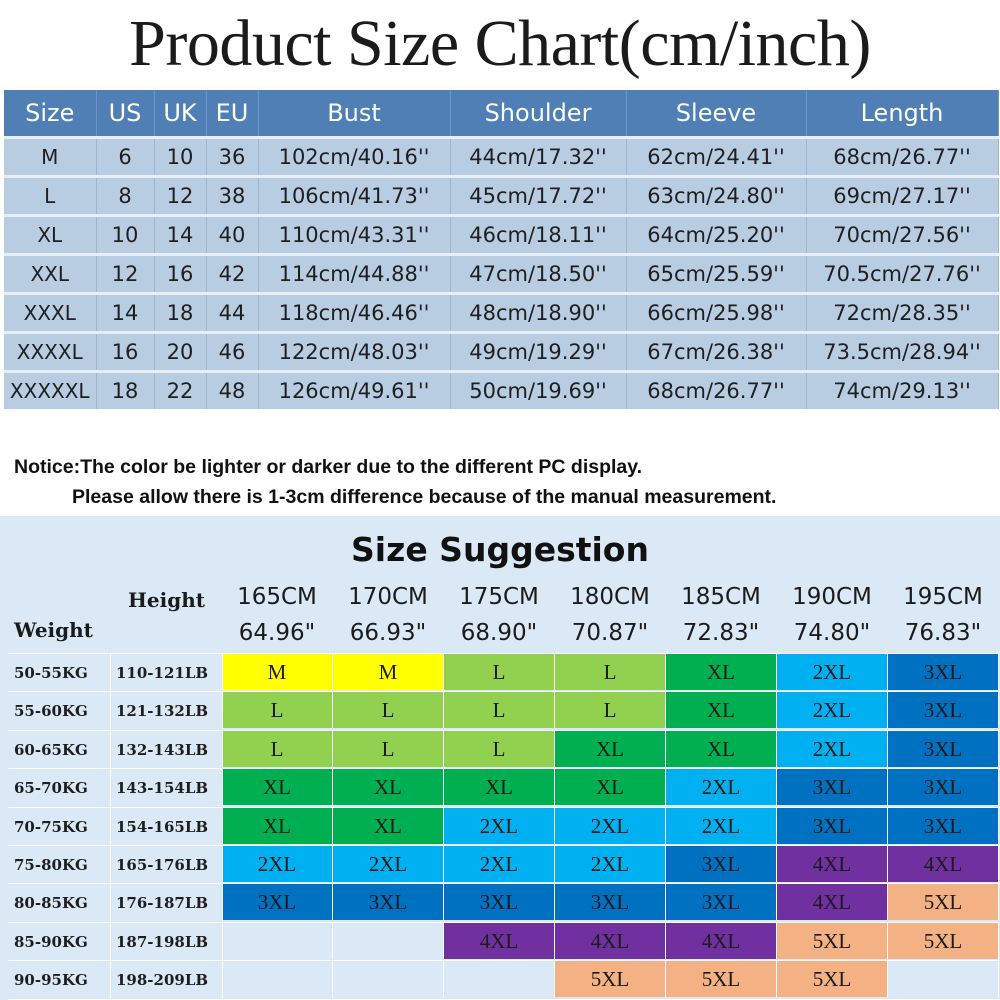 This screenshot has width=1000, height=1000. Describe the element at coordinates (354, 389) in the screenshot. I see `size-chart-cell: 126cm/49.61''` at that location.